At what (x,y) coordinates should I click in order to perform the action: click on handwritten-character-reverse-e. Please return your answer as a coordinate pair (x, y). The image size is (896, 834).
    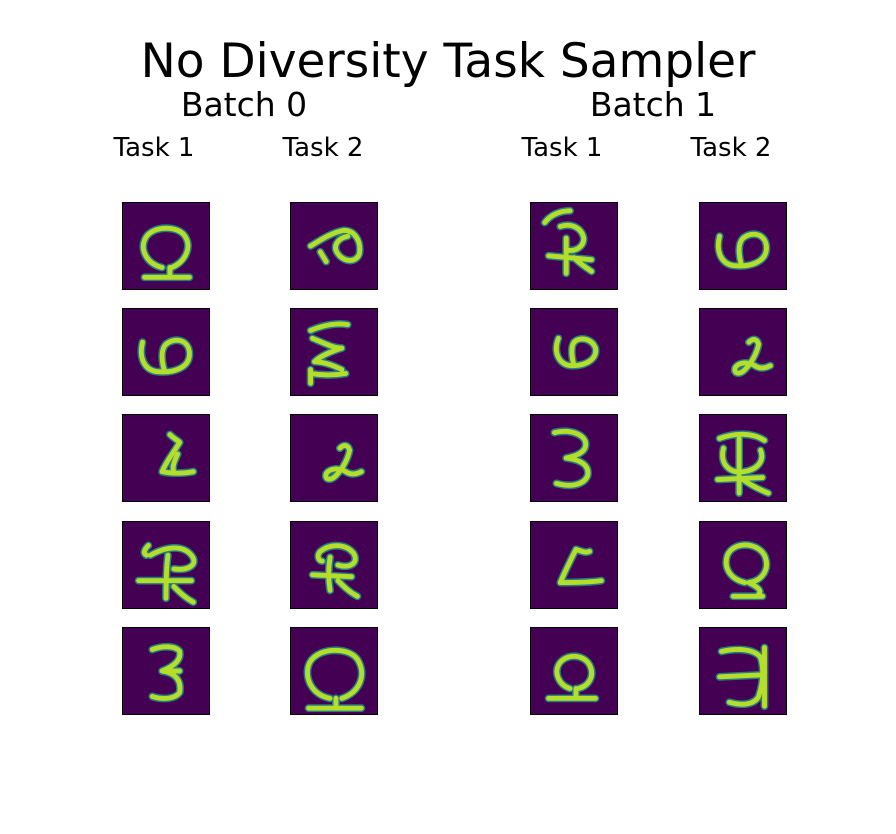
    Looking at the image, I should click on (166, 672).